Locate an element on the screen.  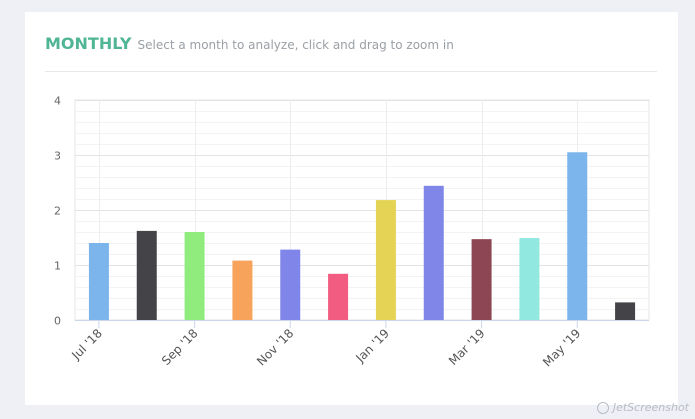
header-divider is located at coordinates (351, 71).